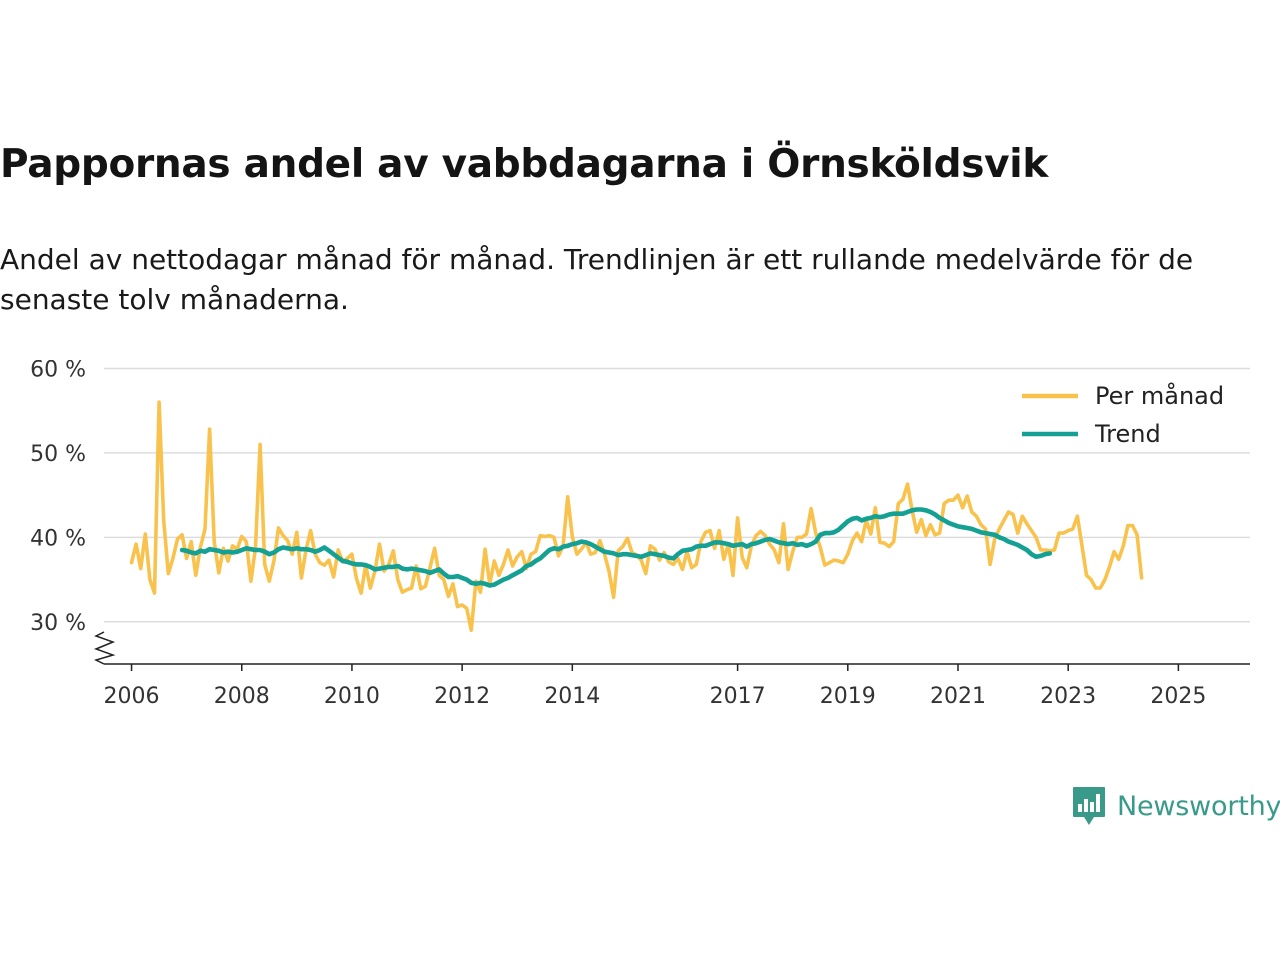  What do you see at coordinates (677, 686) in the screenshot?
I see `x-axis: 2006 2008 2010 2012 2014 2017 2019 2021 2023 2025` at bounding box center [677, 686].